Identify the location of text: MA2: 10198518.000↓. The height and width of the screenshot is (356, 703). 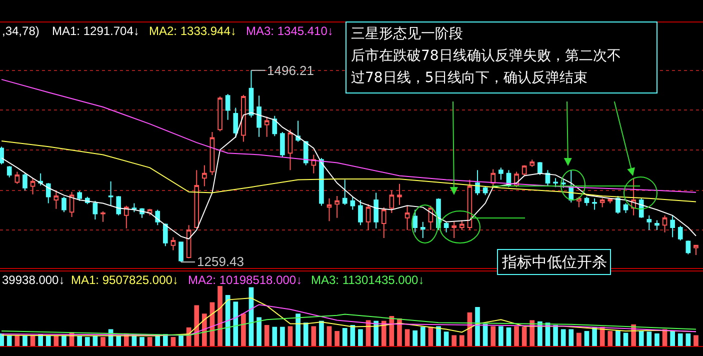
(245, 280).